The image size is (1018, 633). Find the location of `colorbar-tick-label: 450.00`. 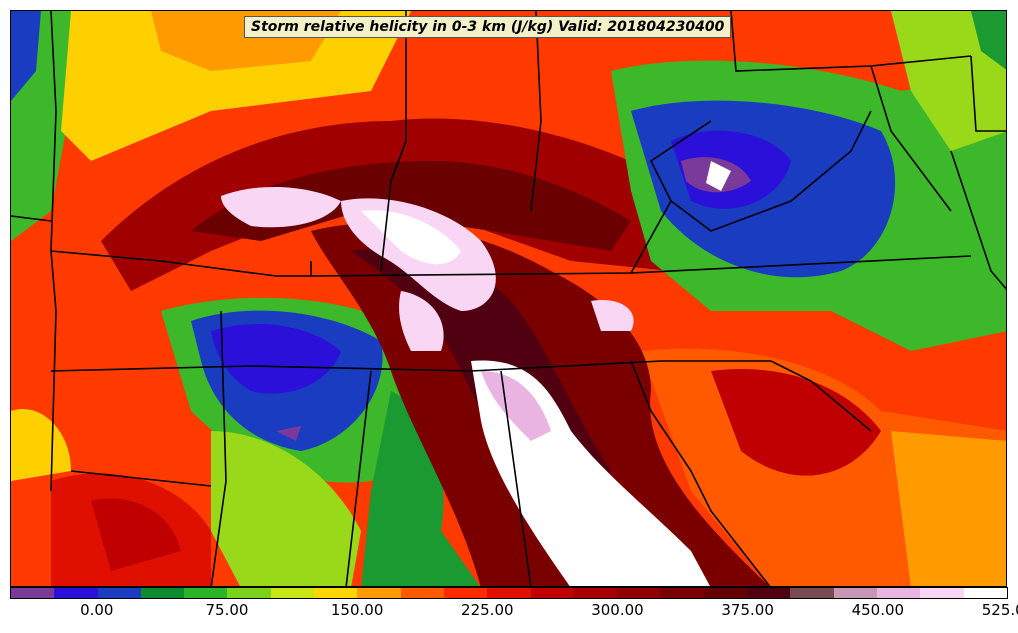

colorbar-tick-label: 450.00 is located at coordinates (878, 610).